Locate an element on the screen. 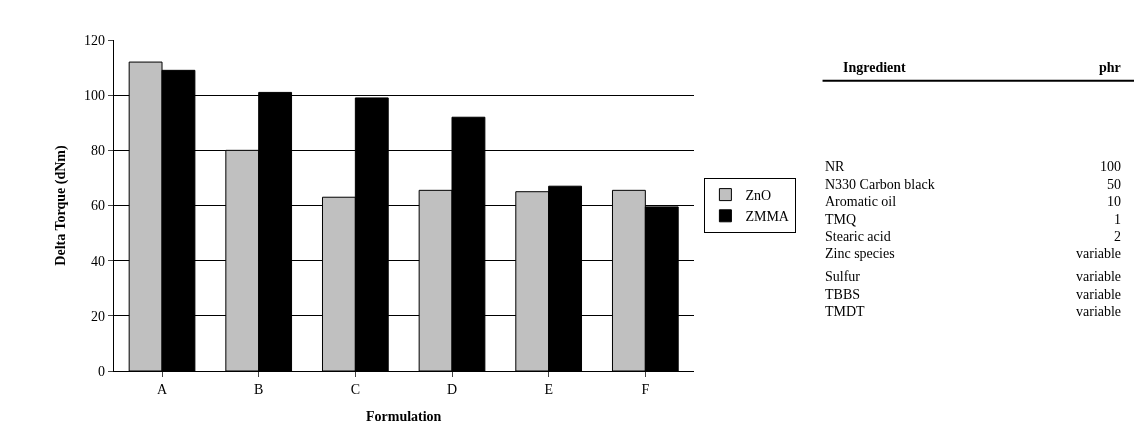 This screenshot has height=432, width=1144. y-tick-label: 20 is located at coordinates (97, 316).